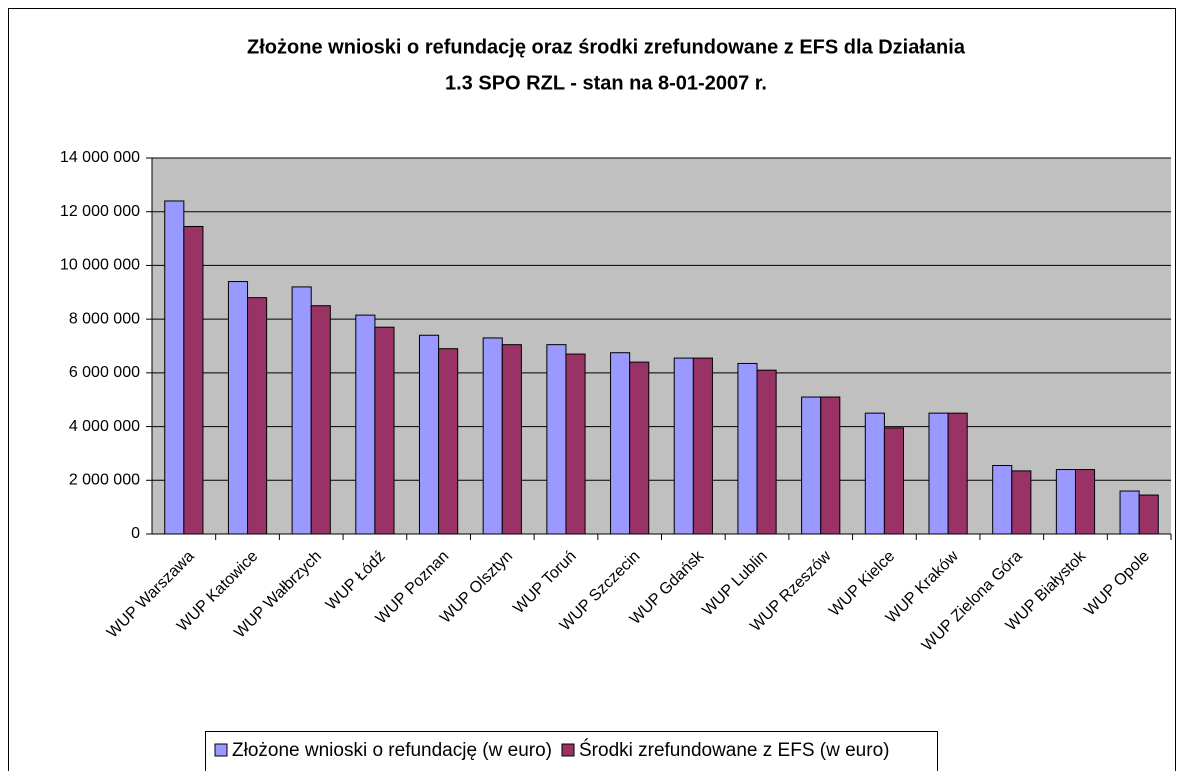 The width and height of the screenshot is (1184, 771). What do you see at coordinates (734, 750) in the screenshot?
I see `legend-label: Środki zrefundowane z EFS (w euro)` at bounding box center [734, 750].